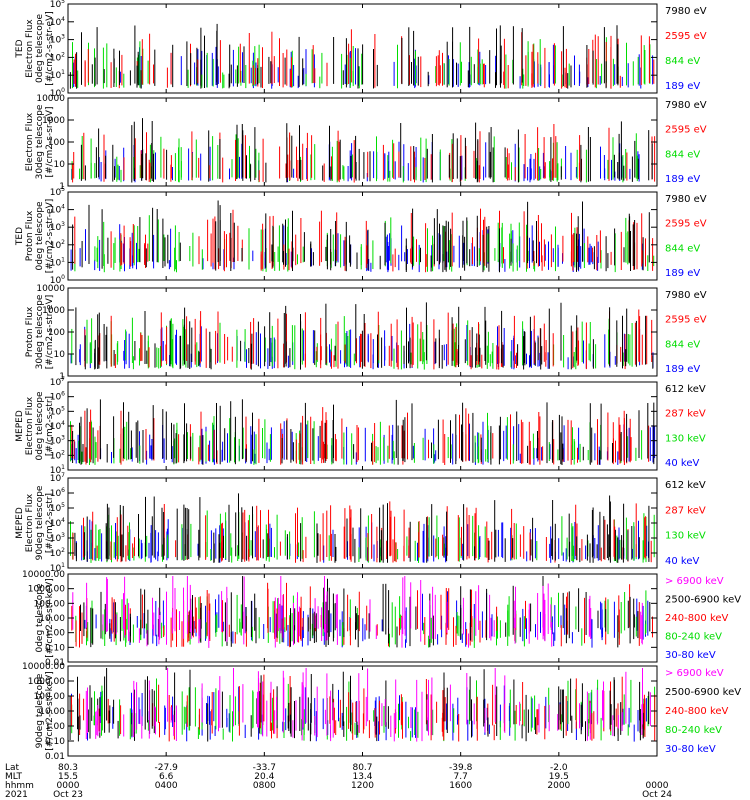 The image size is (750, 800). What do you see at coordinates (166, 786) in the screenshot?
I see `time-axis-value: 0400` at bounding box center [166, 786].